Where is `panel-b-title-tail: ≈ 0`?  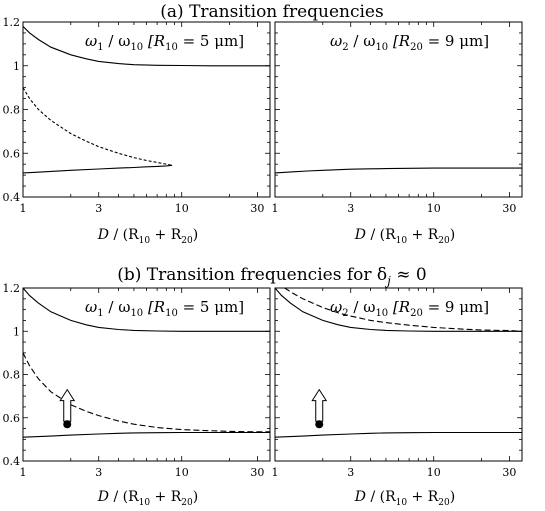
panel-b-title-tail: ≈ 0 is located at coordinates (409, 275).